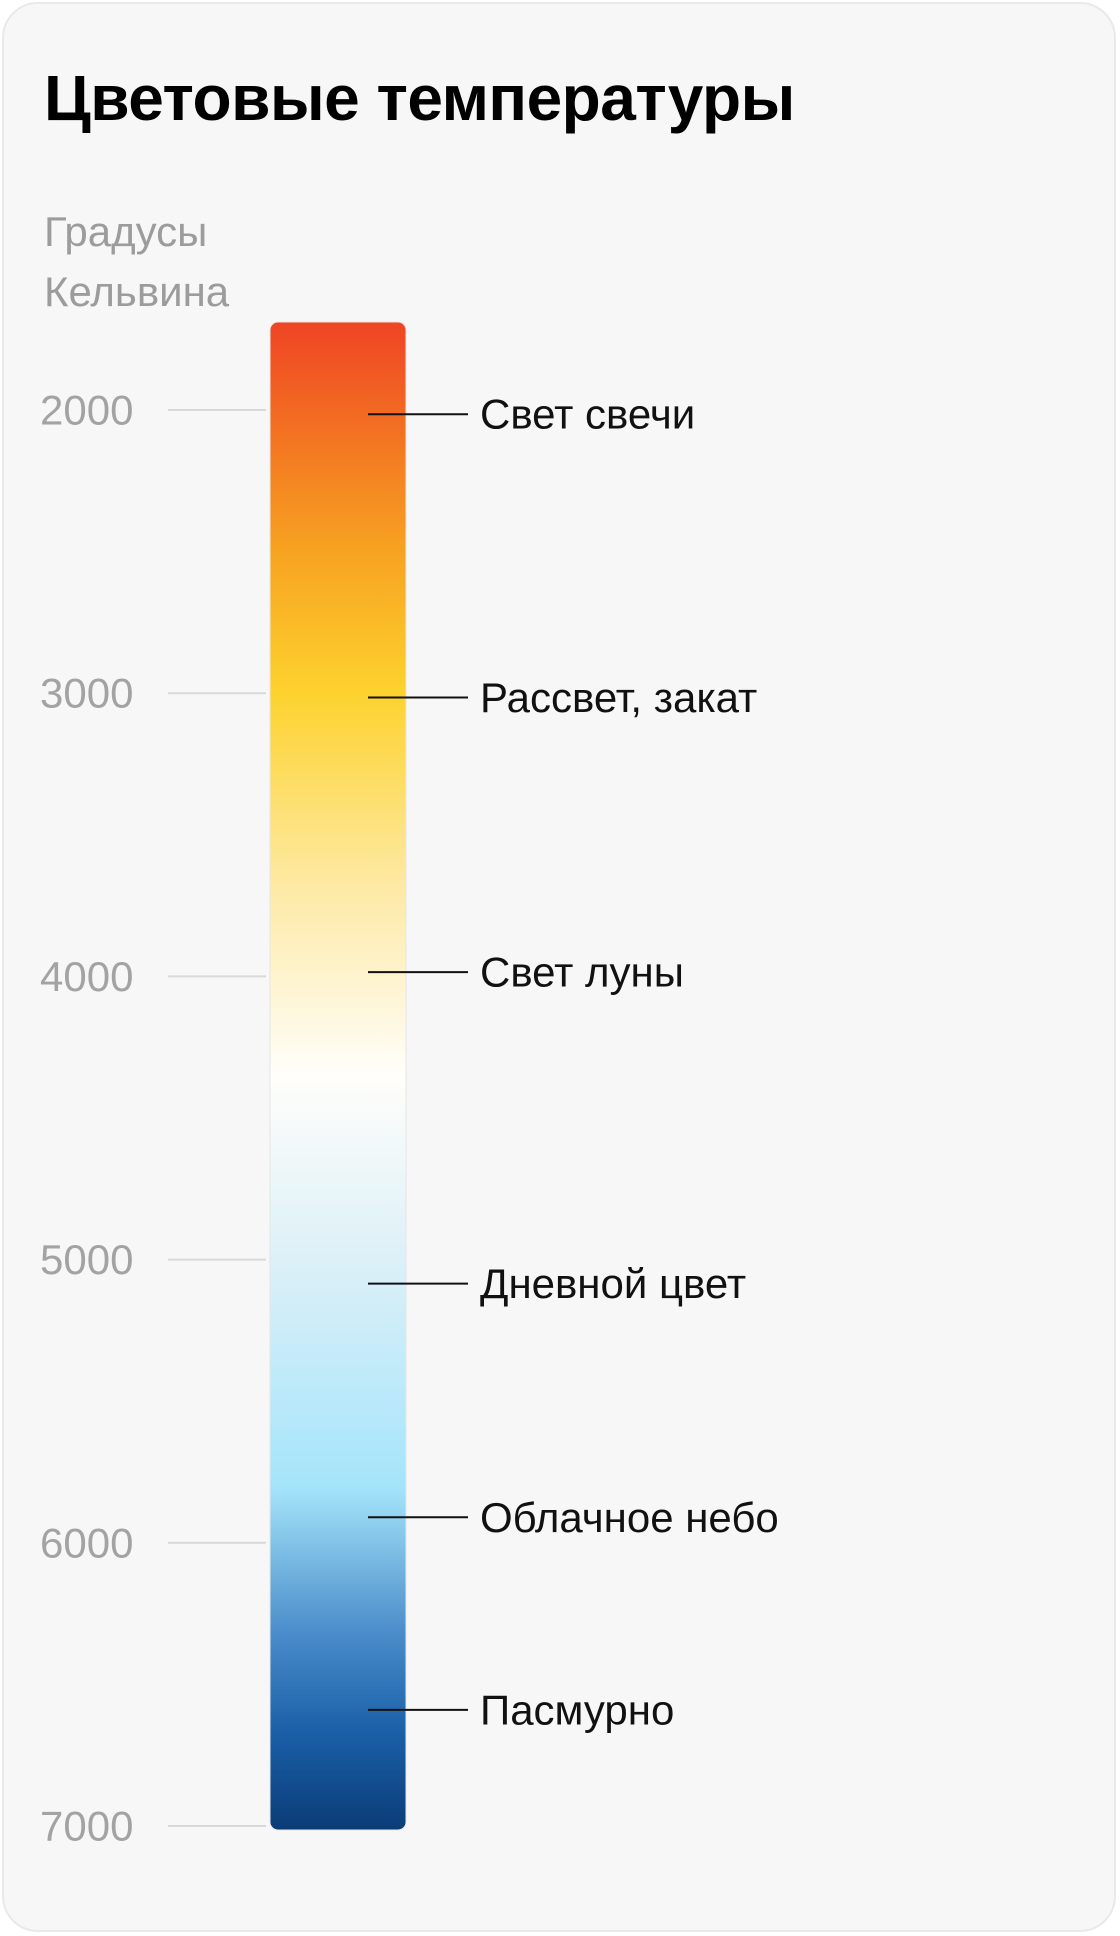  Describe the element at coordinates (86, 1259) in the screenshot. I see `tick-label: 5000` at that location.